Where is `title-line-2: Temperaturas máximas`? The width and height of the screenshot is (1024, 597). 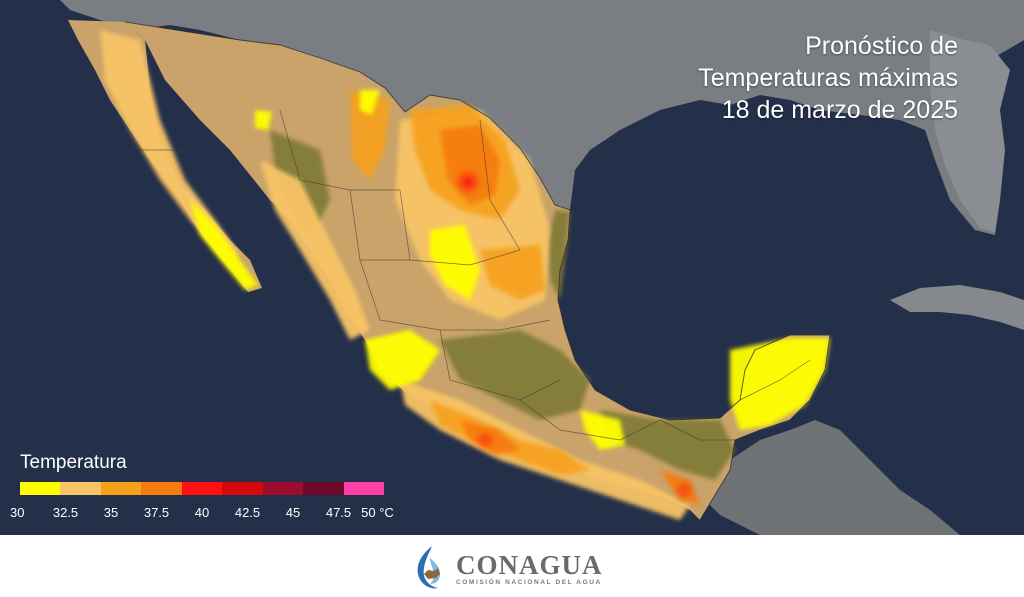 title-line-2: Temperaturas máximas is located at coordinates (828, 78).